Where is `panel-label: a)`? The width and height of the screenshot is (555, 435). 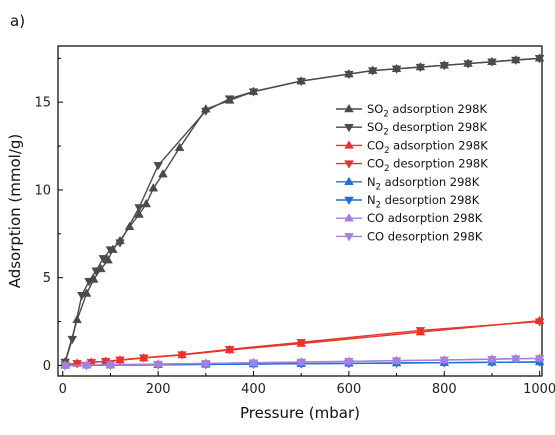 panel-label: a) is located at coordinates (17, 21).